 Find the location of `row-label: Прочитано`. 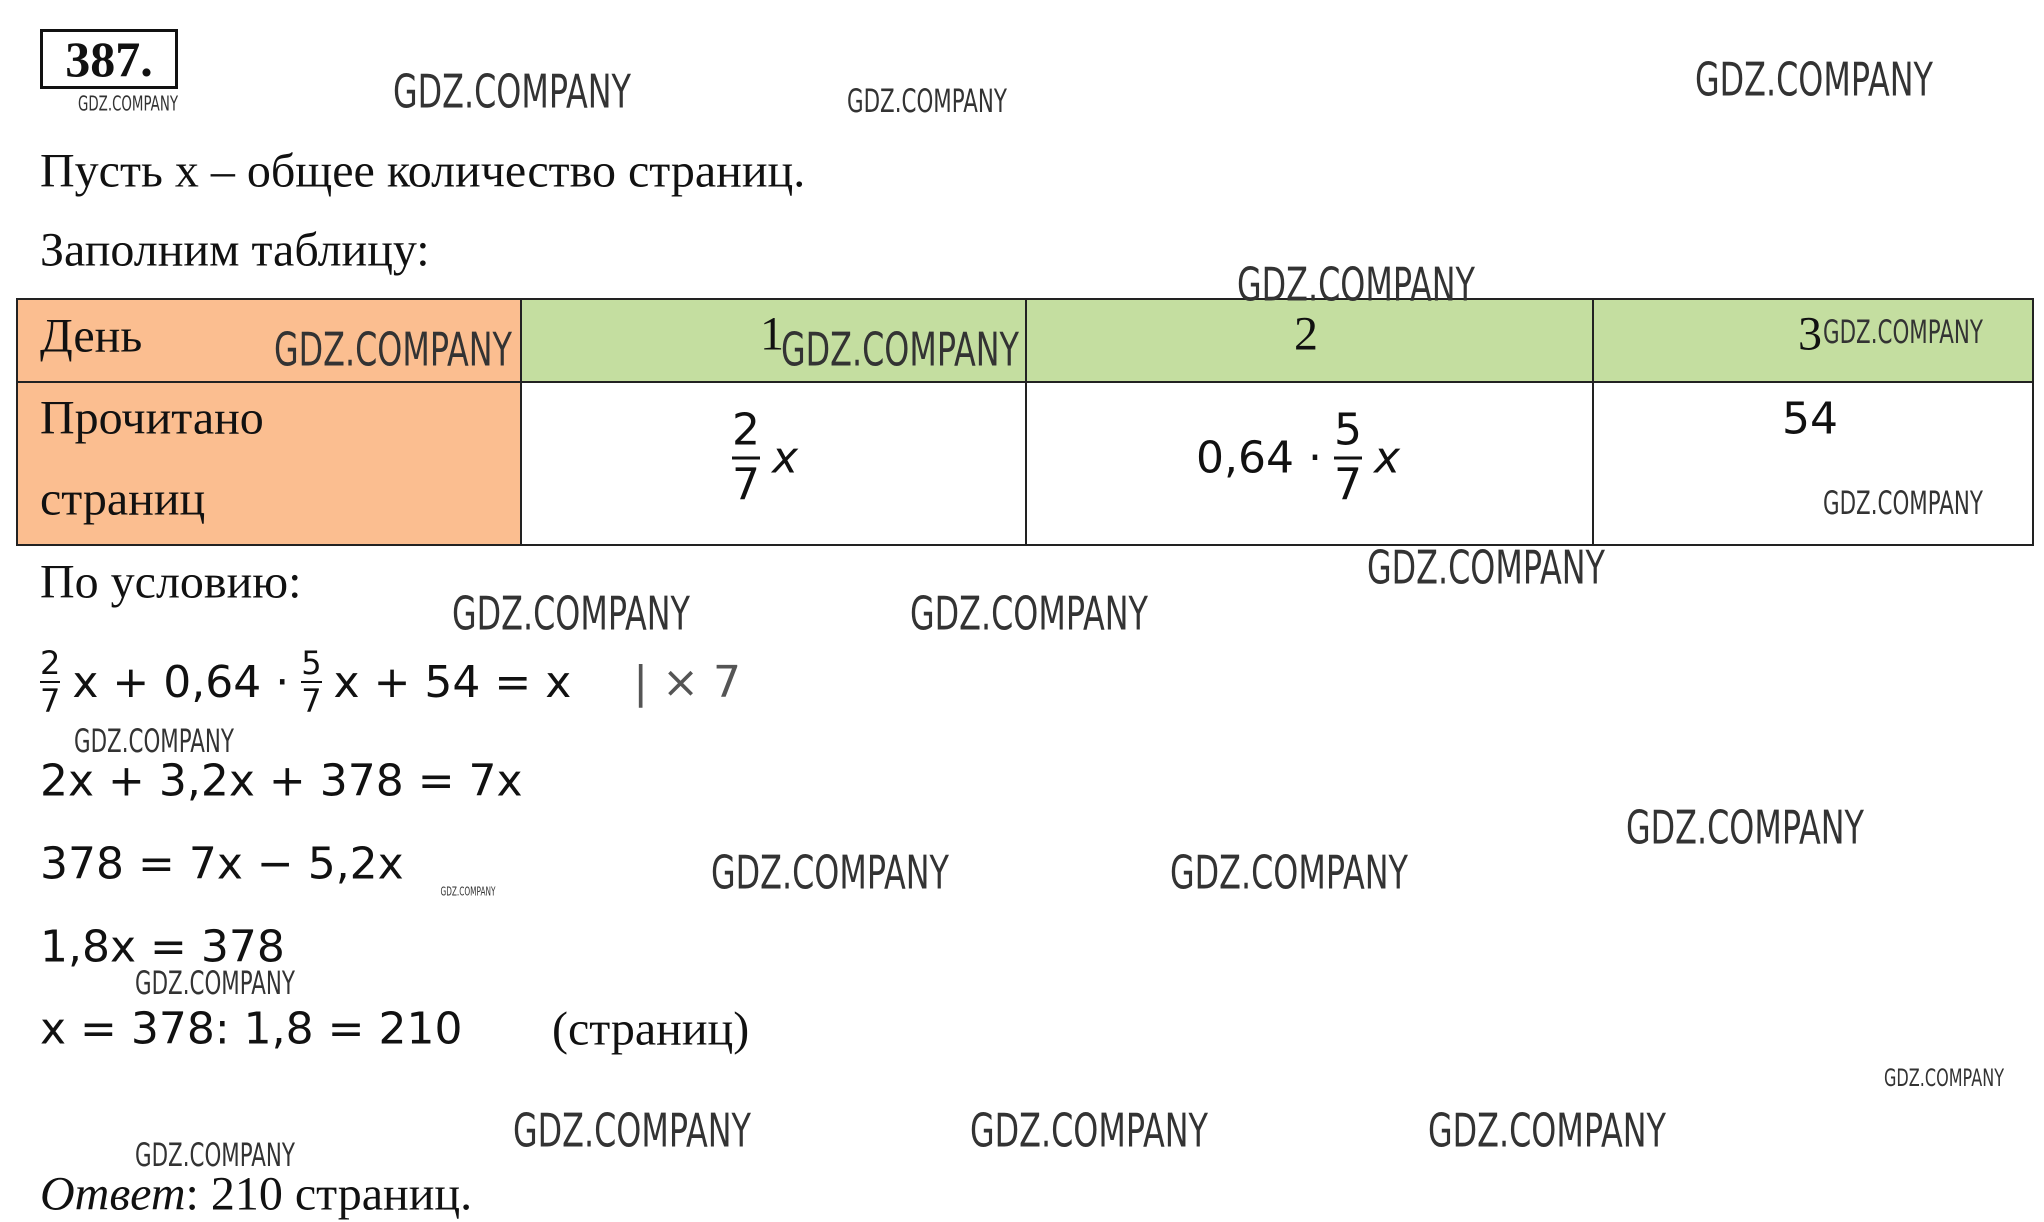

row-label: Прочитано is located at coordinates (152, 418).